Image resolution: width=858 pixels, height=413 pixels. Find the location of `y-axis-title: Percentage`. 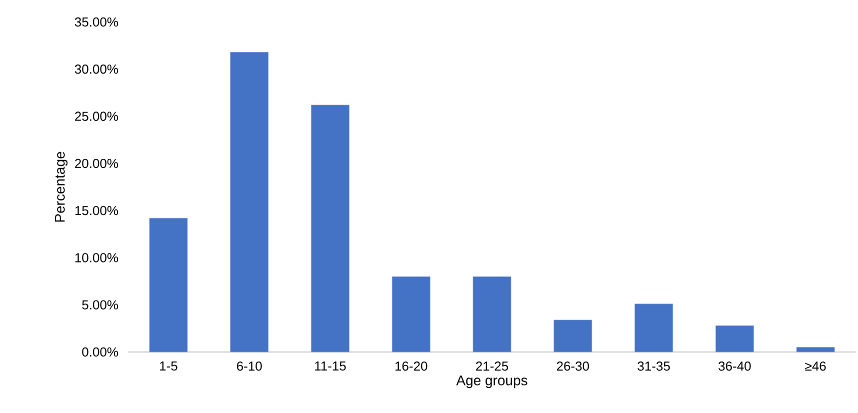

y-axis-title: Percentage is located at coordinates (61, 187).